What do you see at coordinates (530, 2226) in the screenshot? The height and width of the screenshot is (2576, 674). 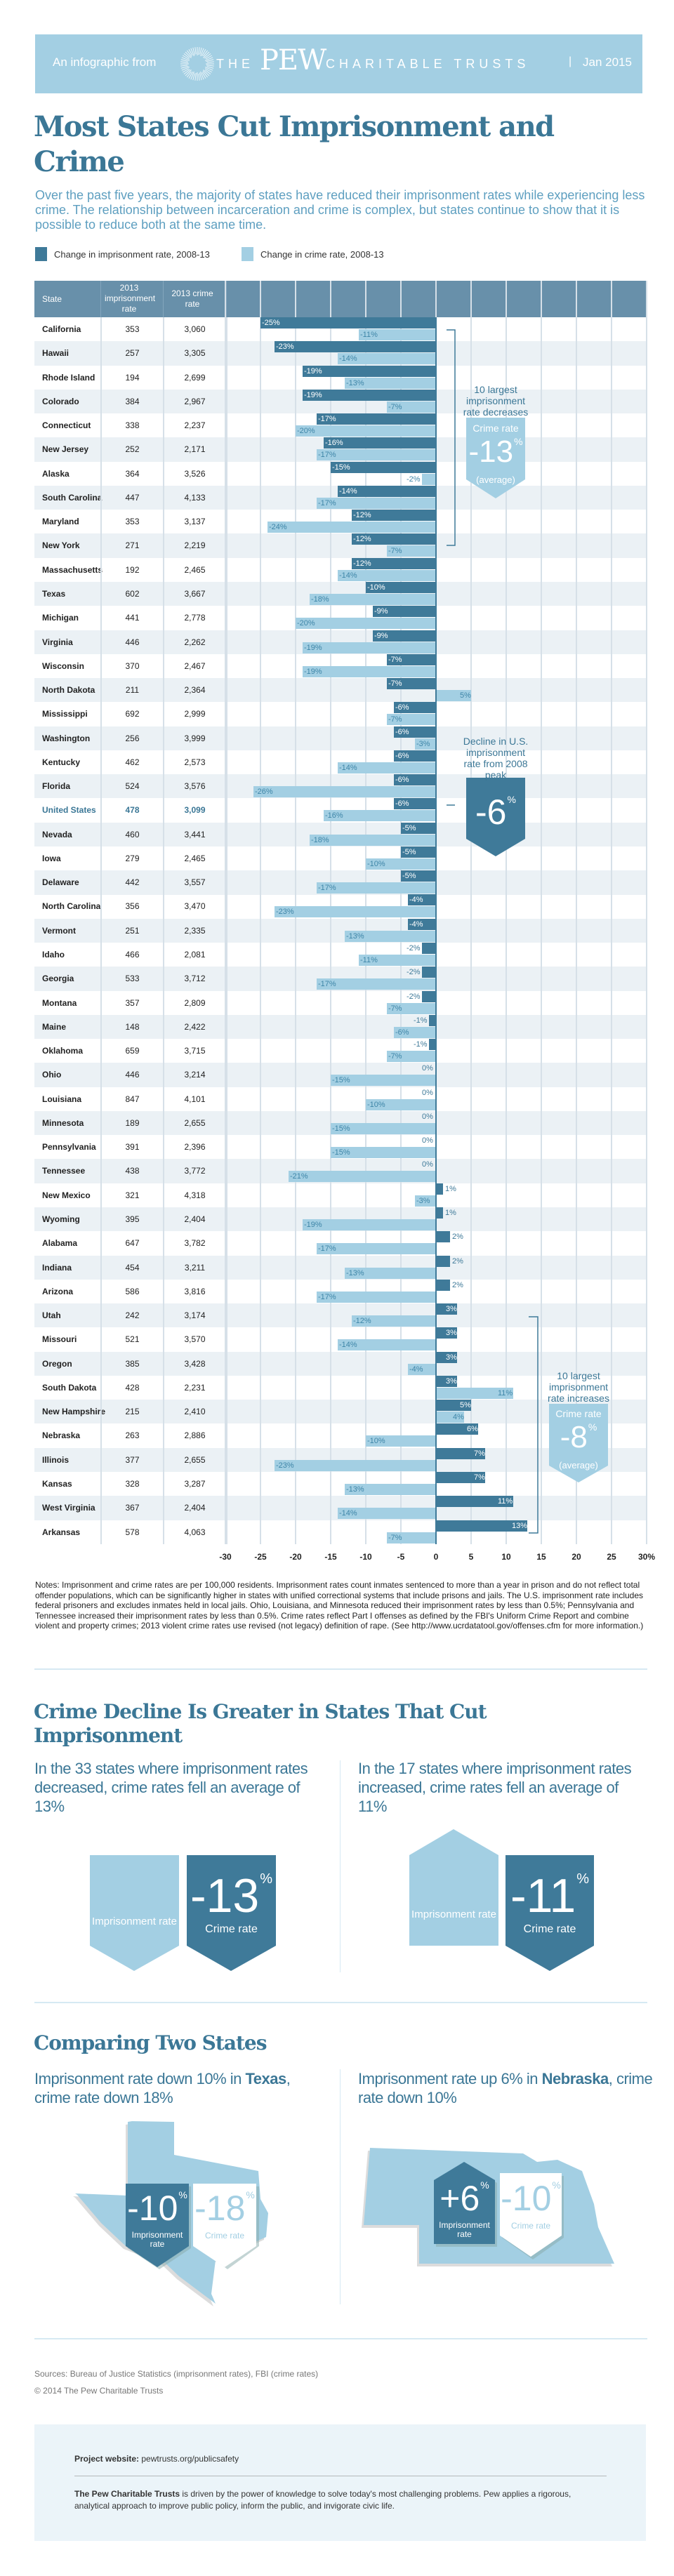 I see `nebraska-crime-label: Crime rate` at bounding box center [530, 2226].